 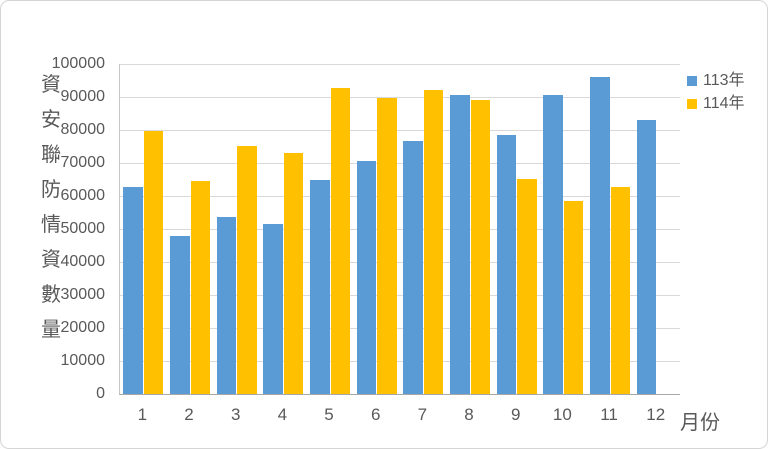 I want to click on y-tick-label: 50000, so click(x=83, y=228).